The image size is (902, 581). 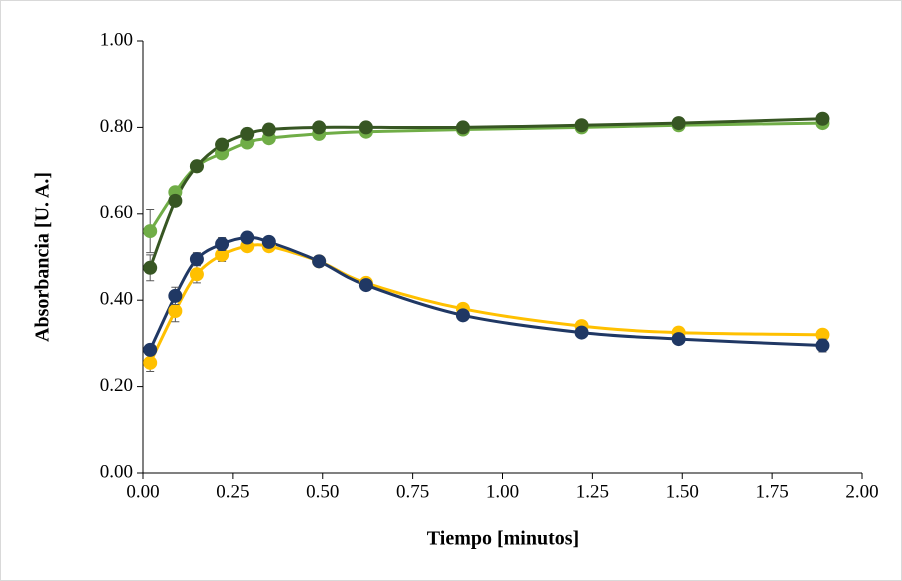 What do you see at coordinates (503, 539) in the screenshot?
I see `x-axis-title: Tiempo [minutos]` at bounding box center [503, 539].